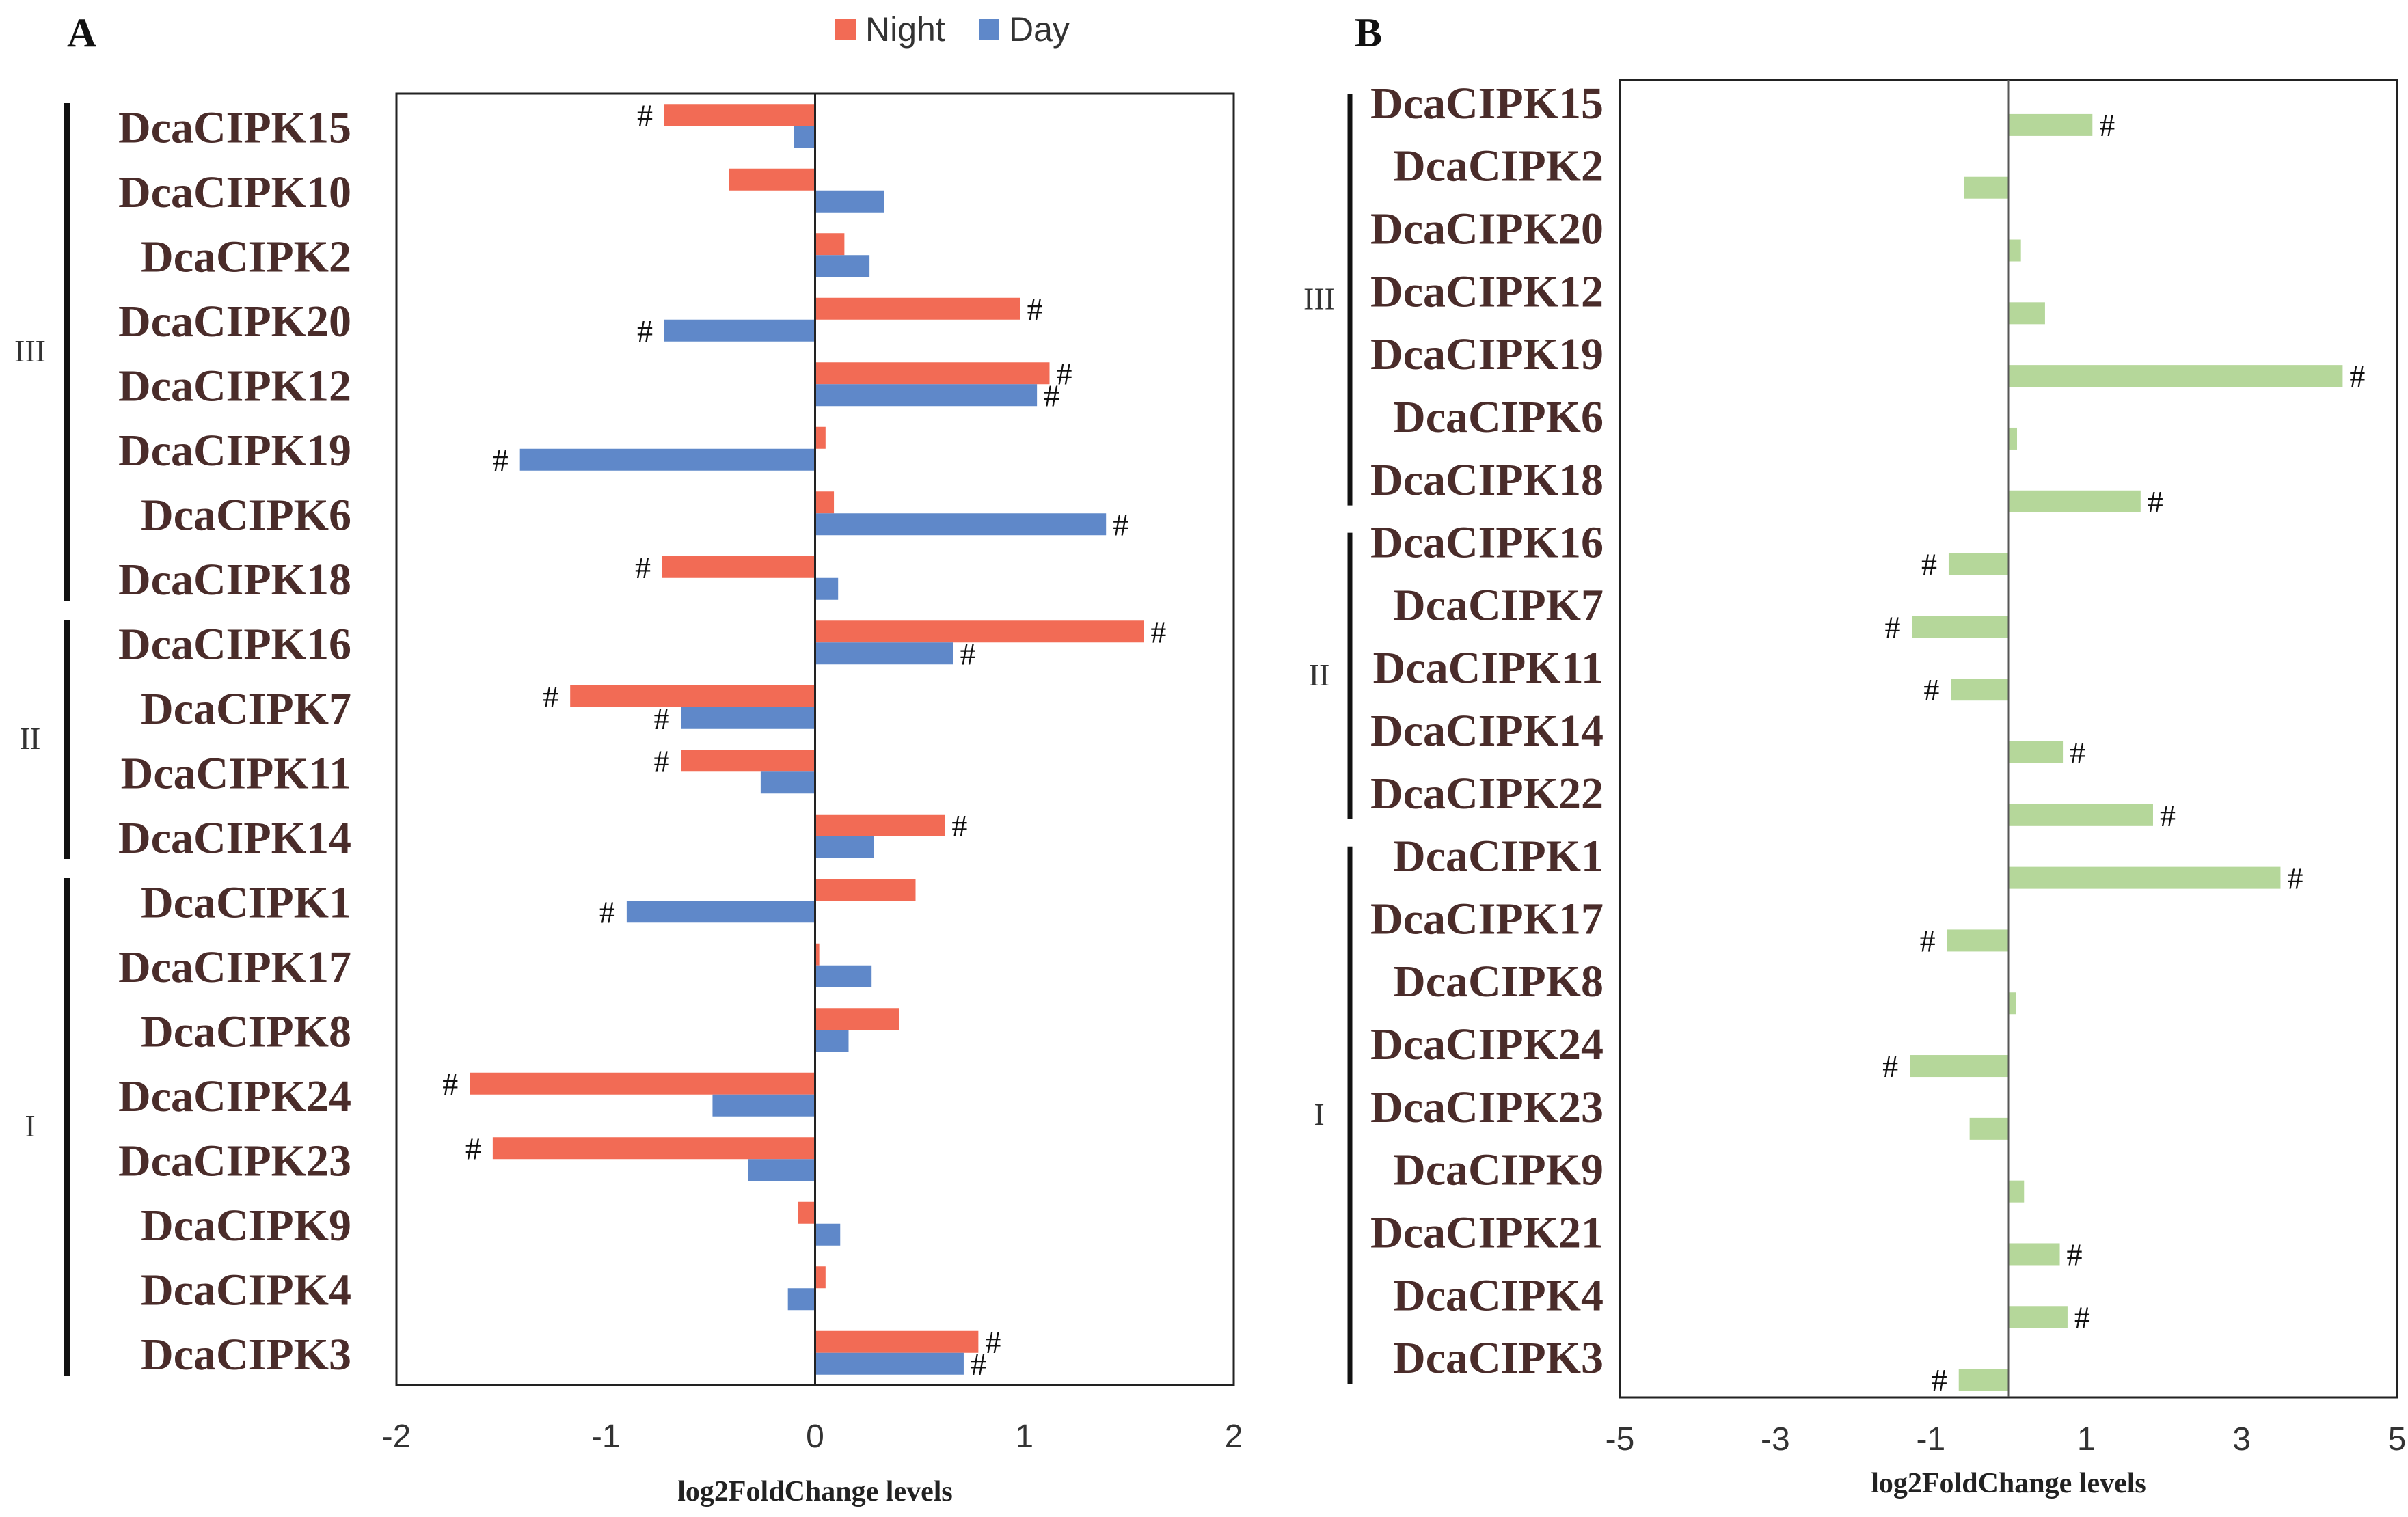  What do you see at coordinates (1620, 1439) in the screenshot?
I see `x-tick-label: -5` at bounding box center [1620, 1439].